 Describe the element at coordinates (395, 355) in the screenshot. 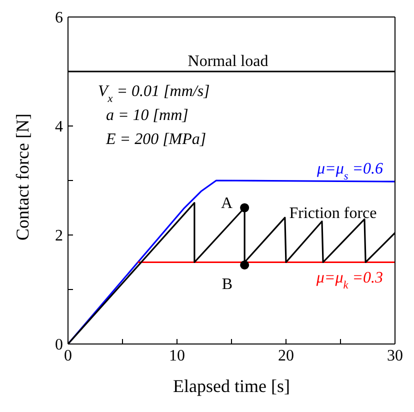

I see `x-tick-label: 30` at that location.